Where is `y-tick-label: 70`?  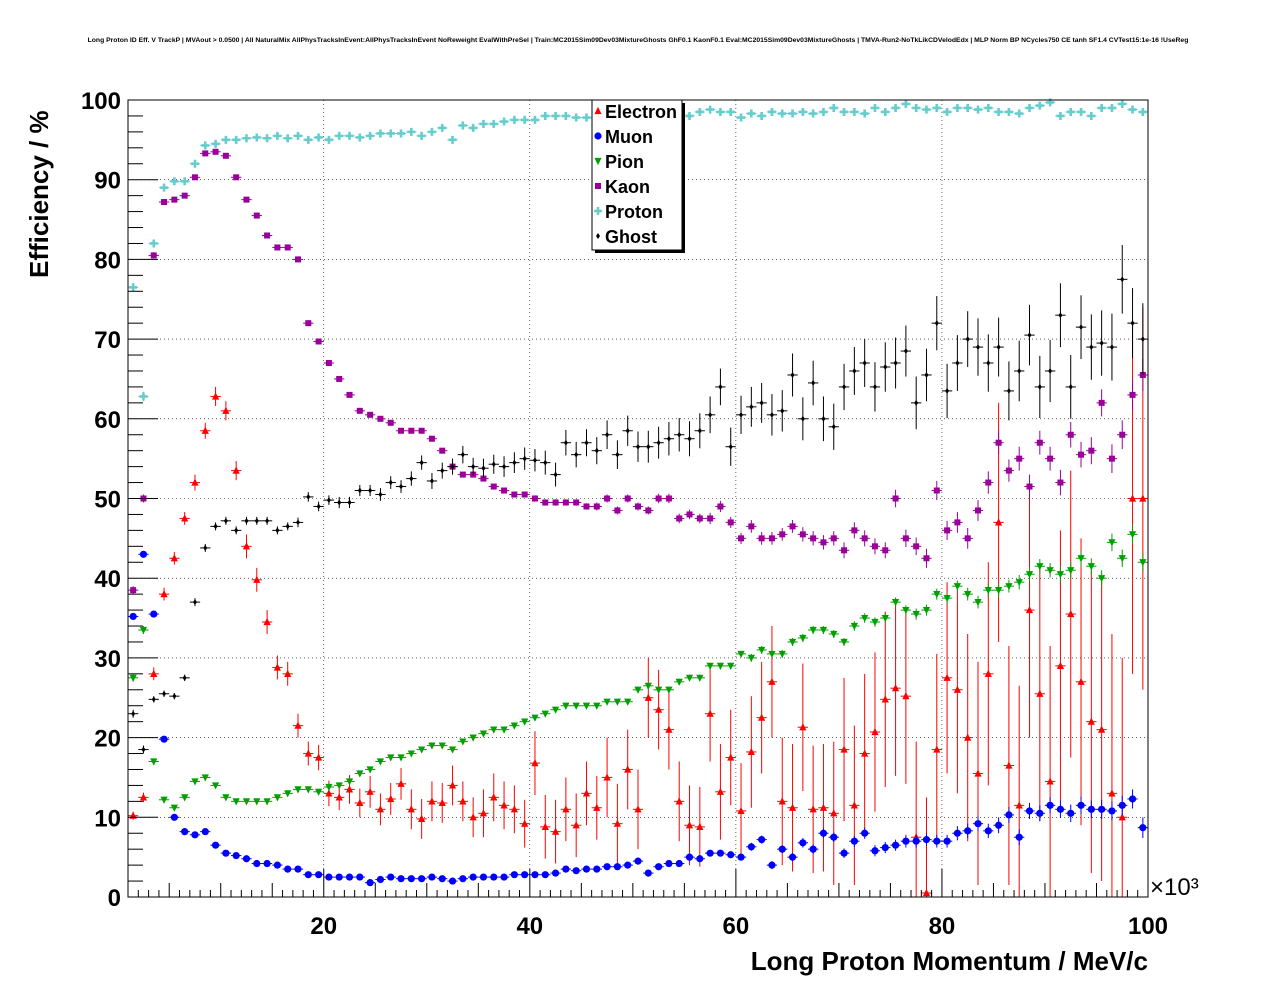
y-tick-label: 70 is located at coordinates (107, 340).